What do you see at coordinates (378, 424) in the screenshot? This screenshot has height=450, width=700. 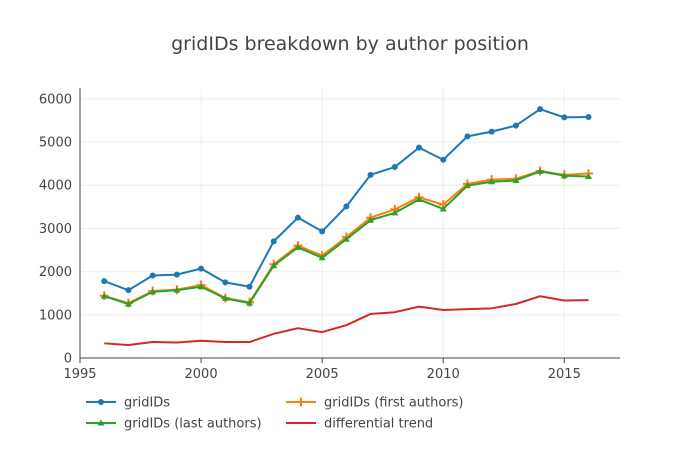 I see `legend-label: differential trend` at bounding box center [378, 424].